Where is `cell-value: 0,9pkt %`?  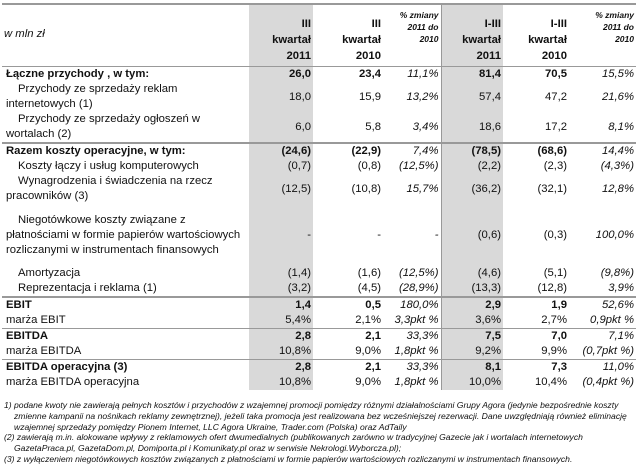
cell-value: 0,9pkt % is located at coordinates (612, 320).